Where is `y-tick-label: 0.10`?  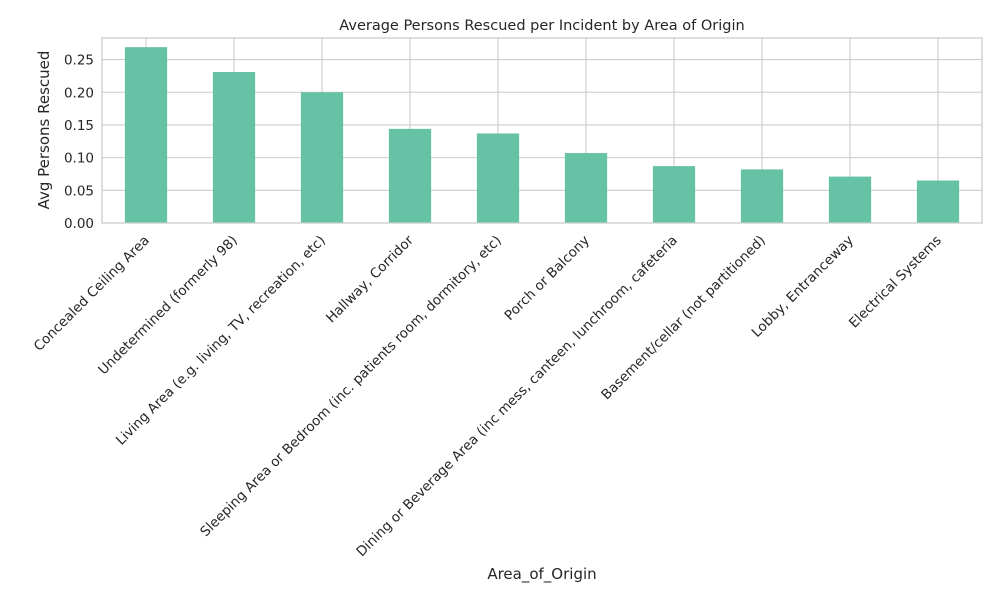 y-tick-label: 0.10 is located at coordinates (79, 159).